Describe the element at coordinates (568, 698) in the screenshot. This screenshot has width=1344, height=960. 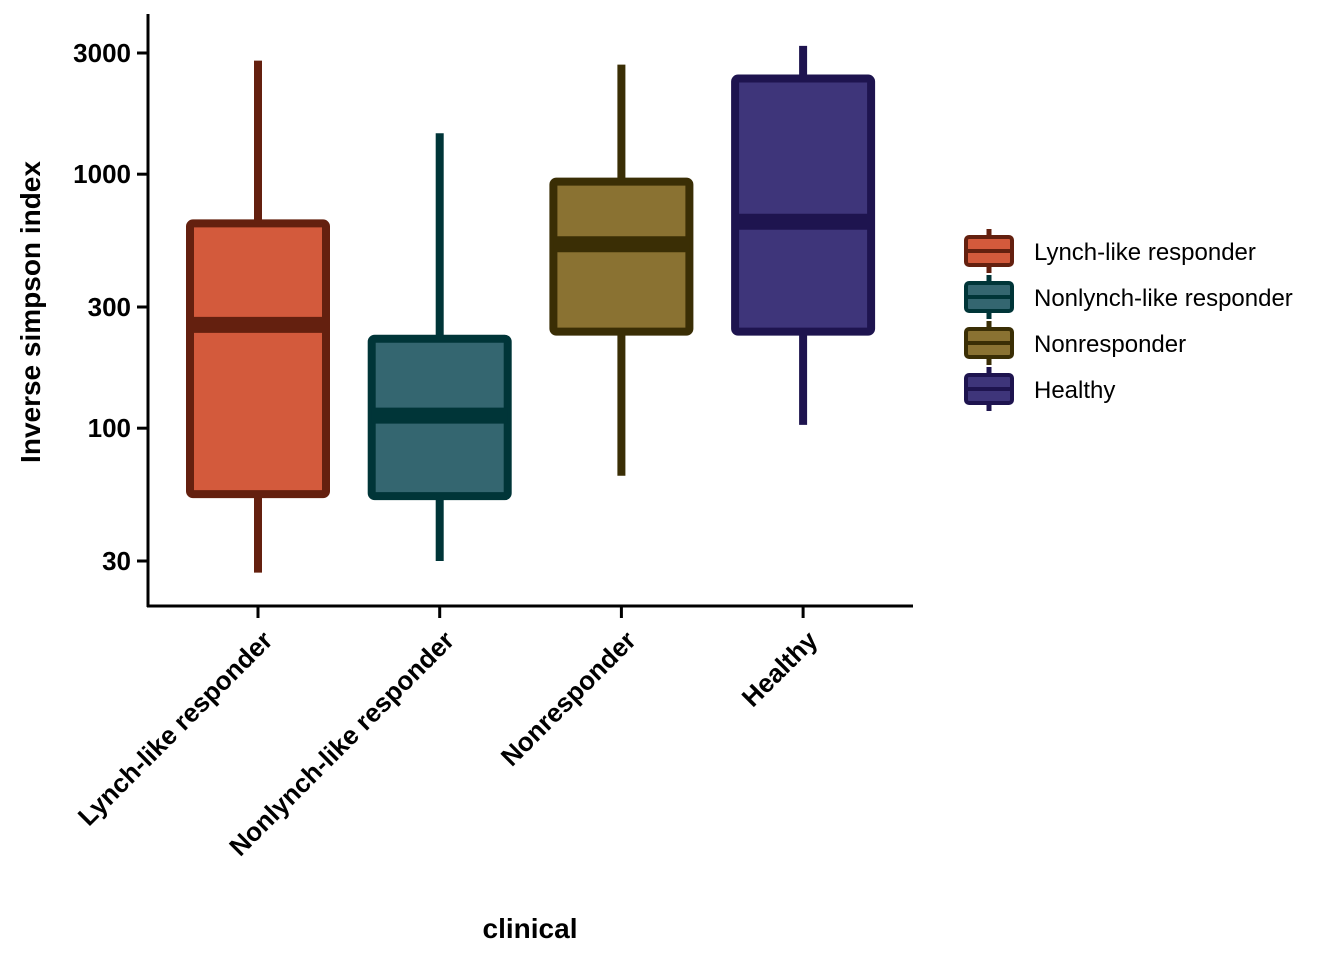
I see `x-tick-label: Nonresponder` at that location.